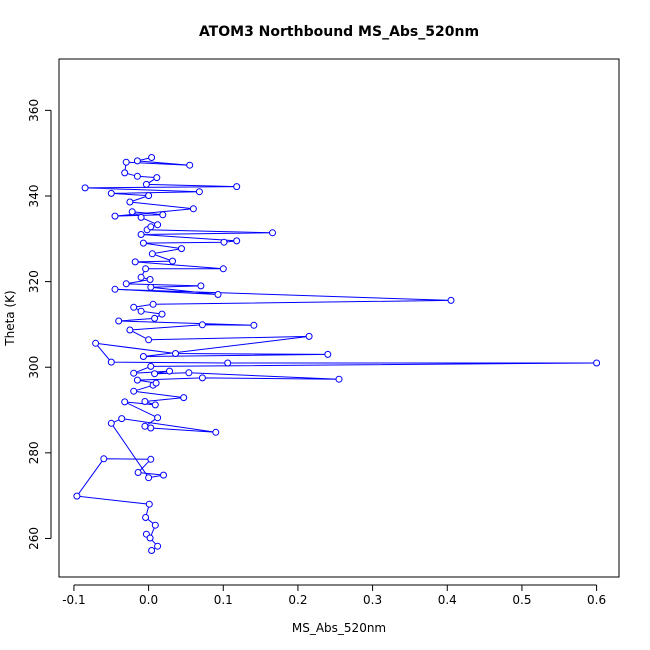  I want to click on y-axis-label: Theta (K), so click(10, 318).